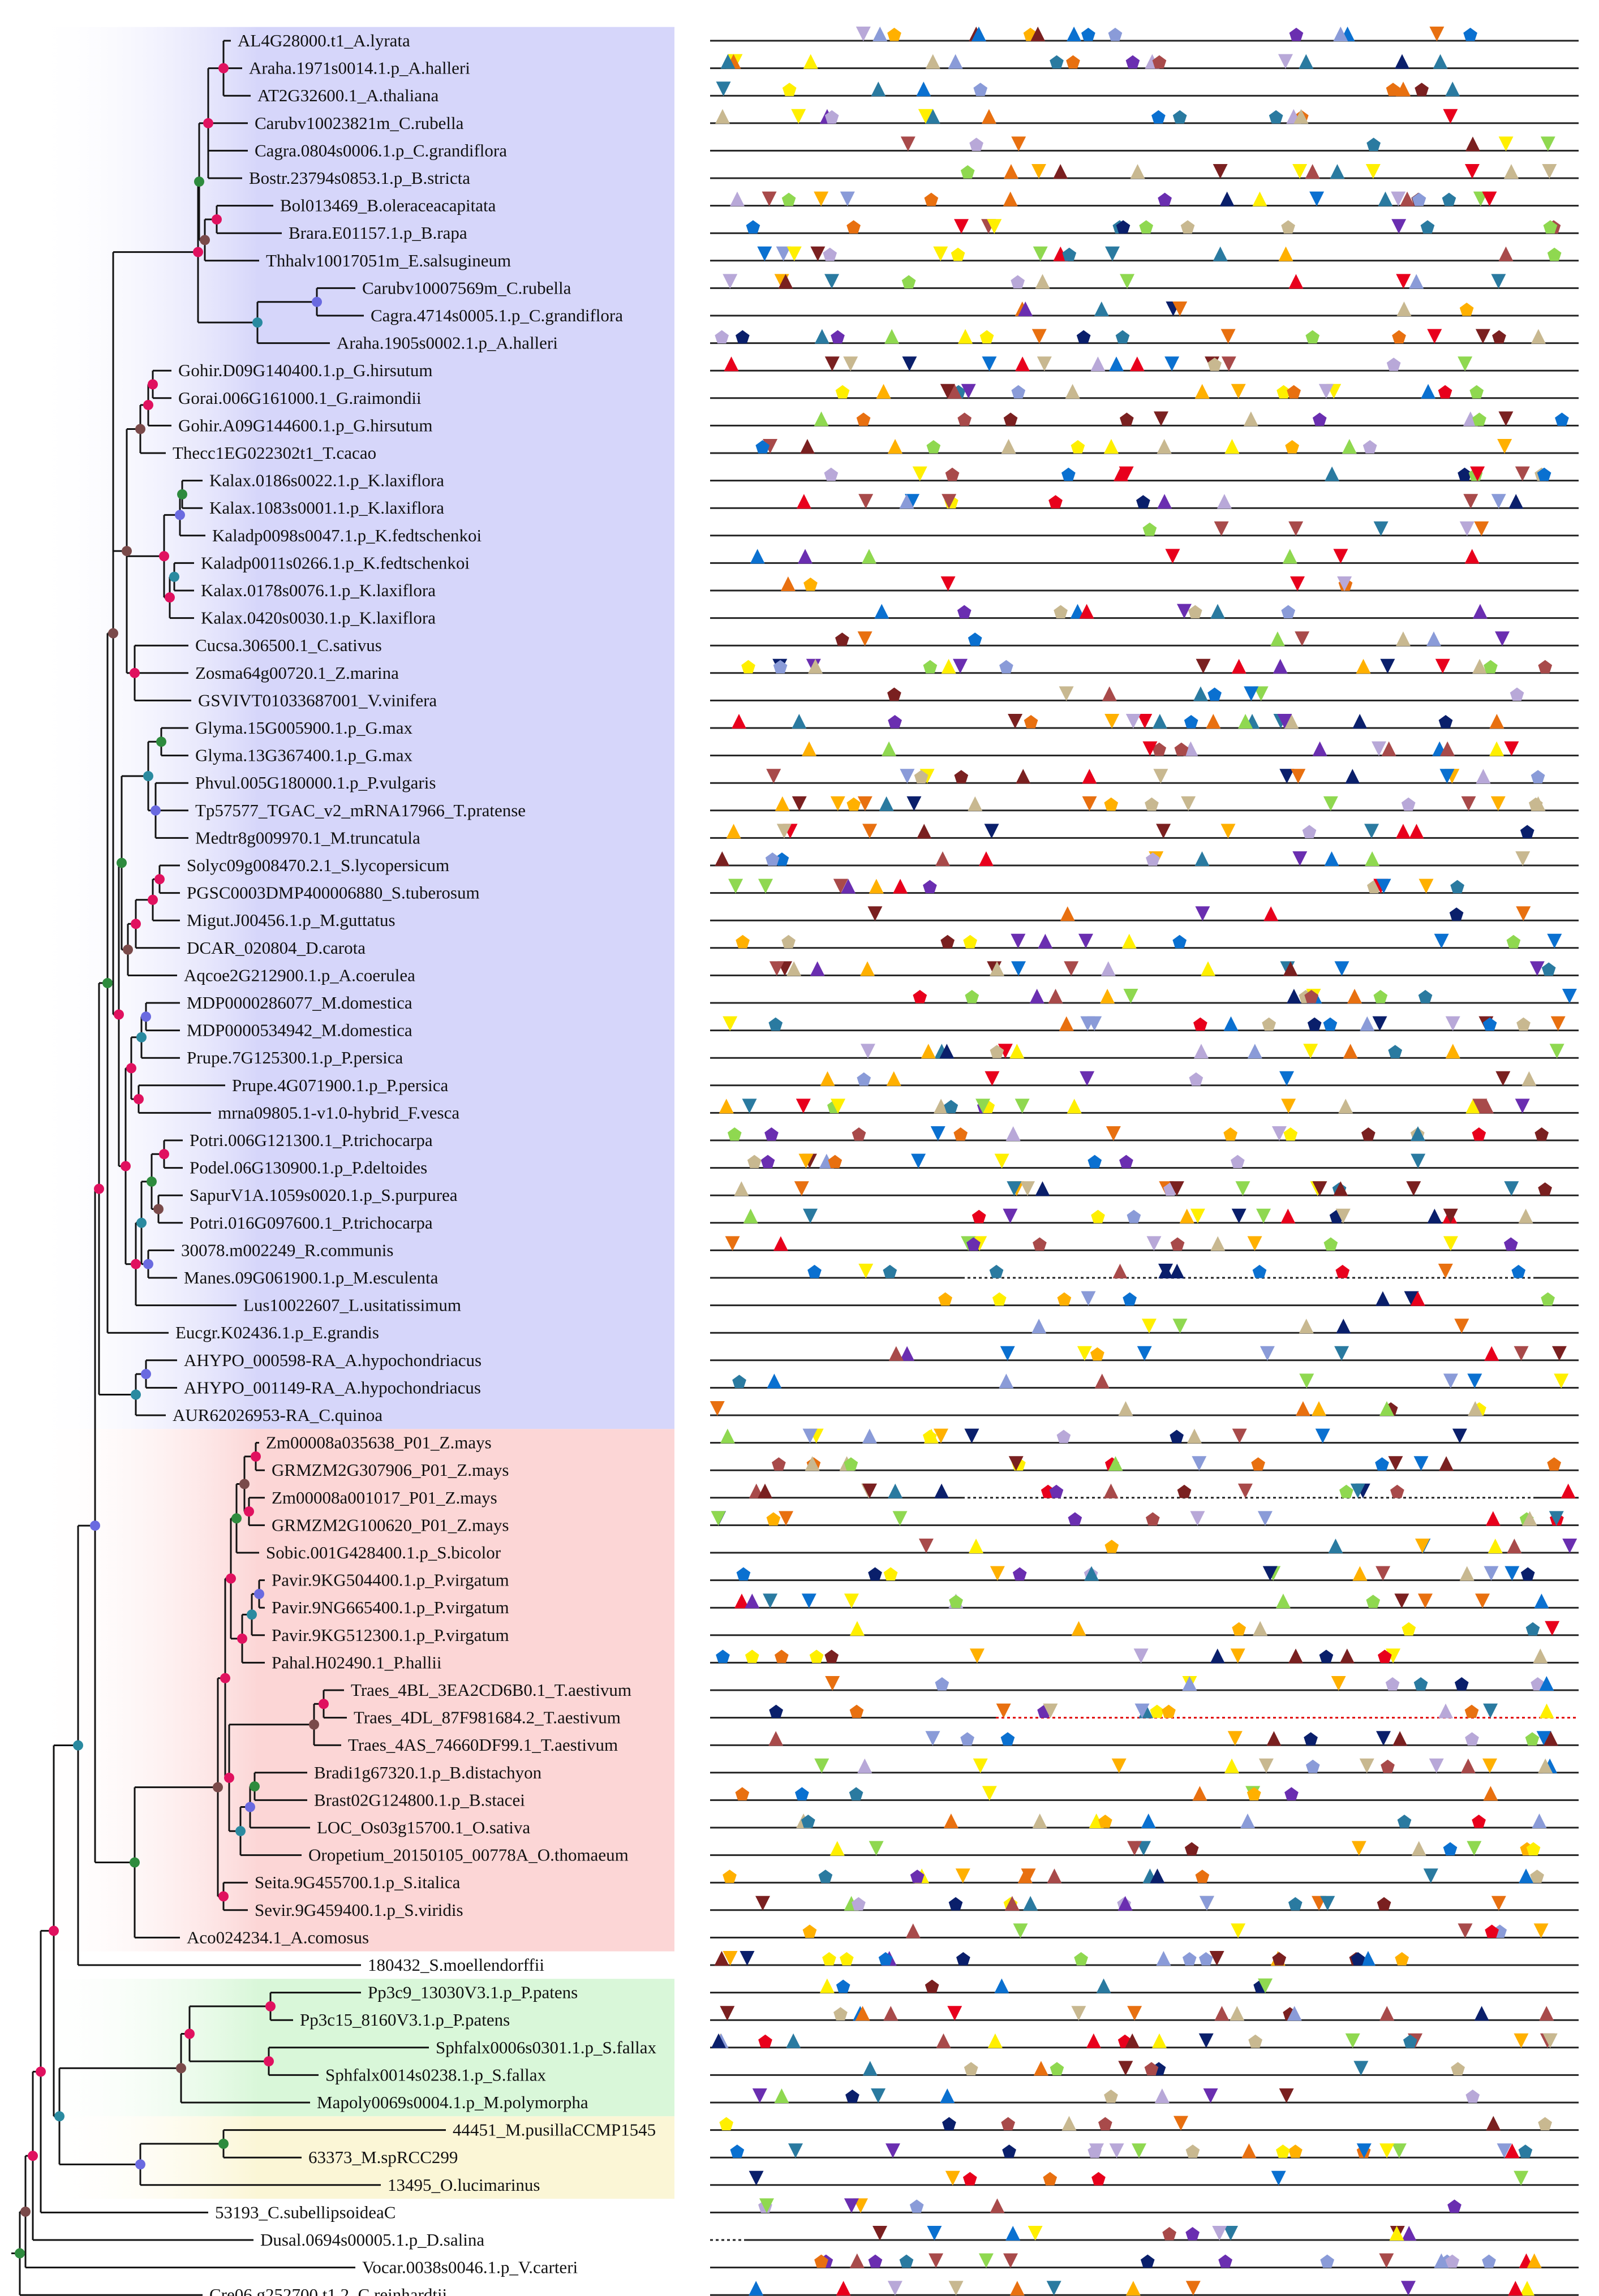 This screenshot has height=2296, width=1599. Describe the element at coordinates (358, 1882) in the screenshot. I see `taxon-label: Seita.9G455700.1.p_S.italica` at that location.